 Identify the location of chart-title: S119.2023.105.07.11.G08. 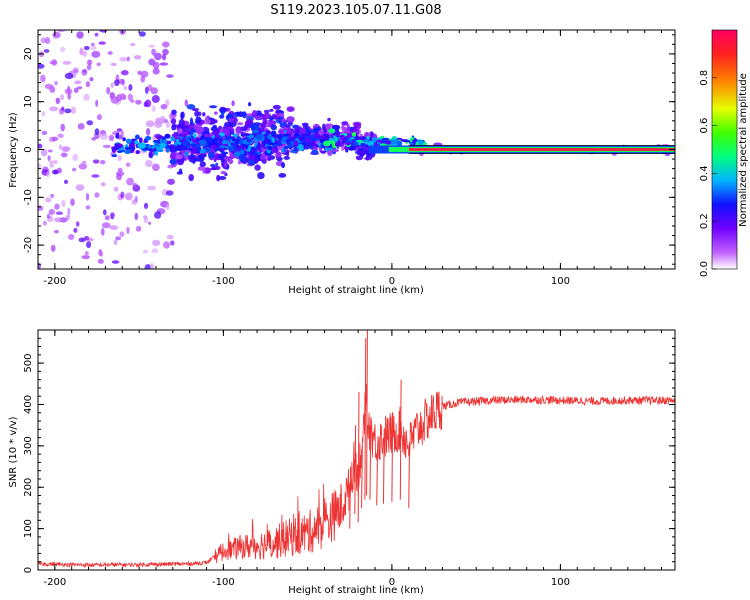
(355, 10).